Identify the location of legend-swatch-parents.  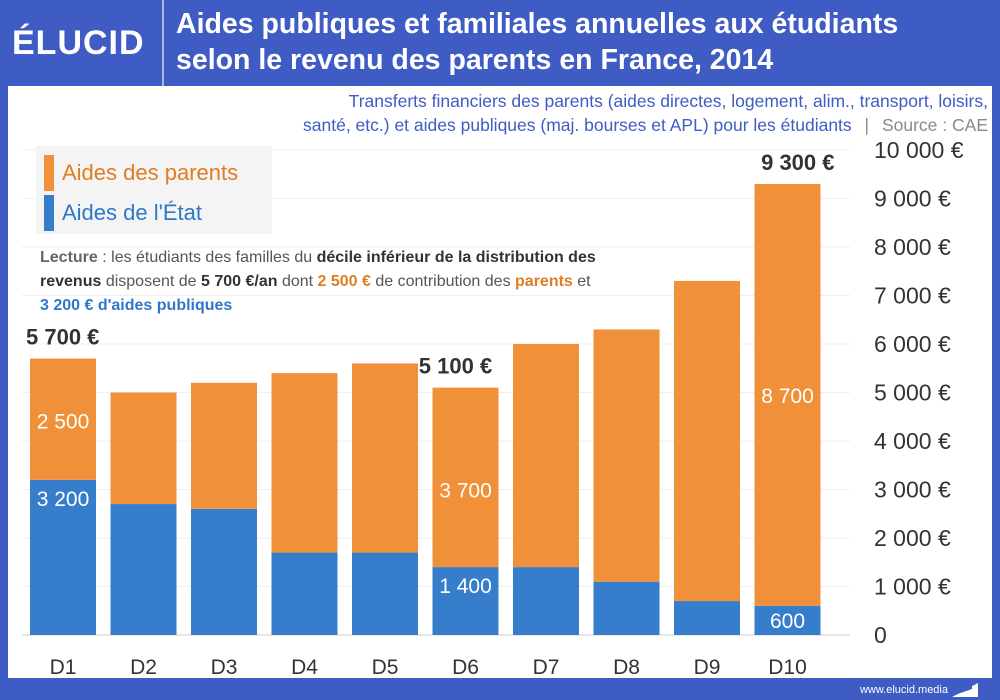
(49, 173).